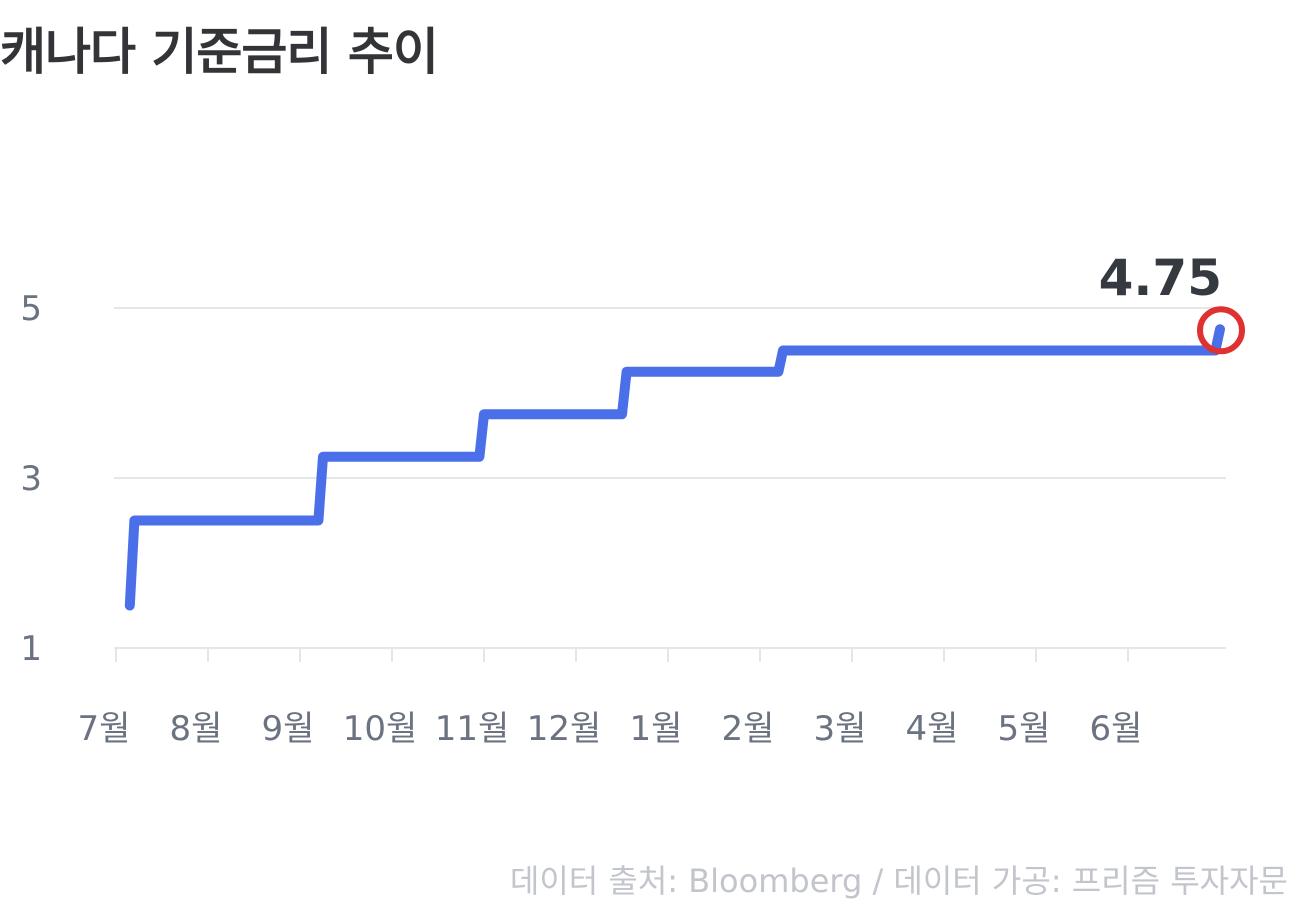 This screenshot has height=916, width=1308. I want to click on x-tick-label: 2월, so click(748, 729).